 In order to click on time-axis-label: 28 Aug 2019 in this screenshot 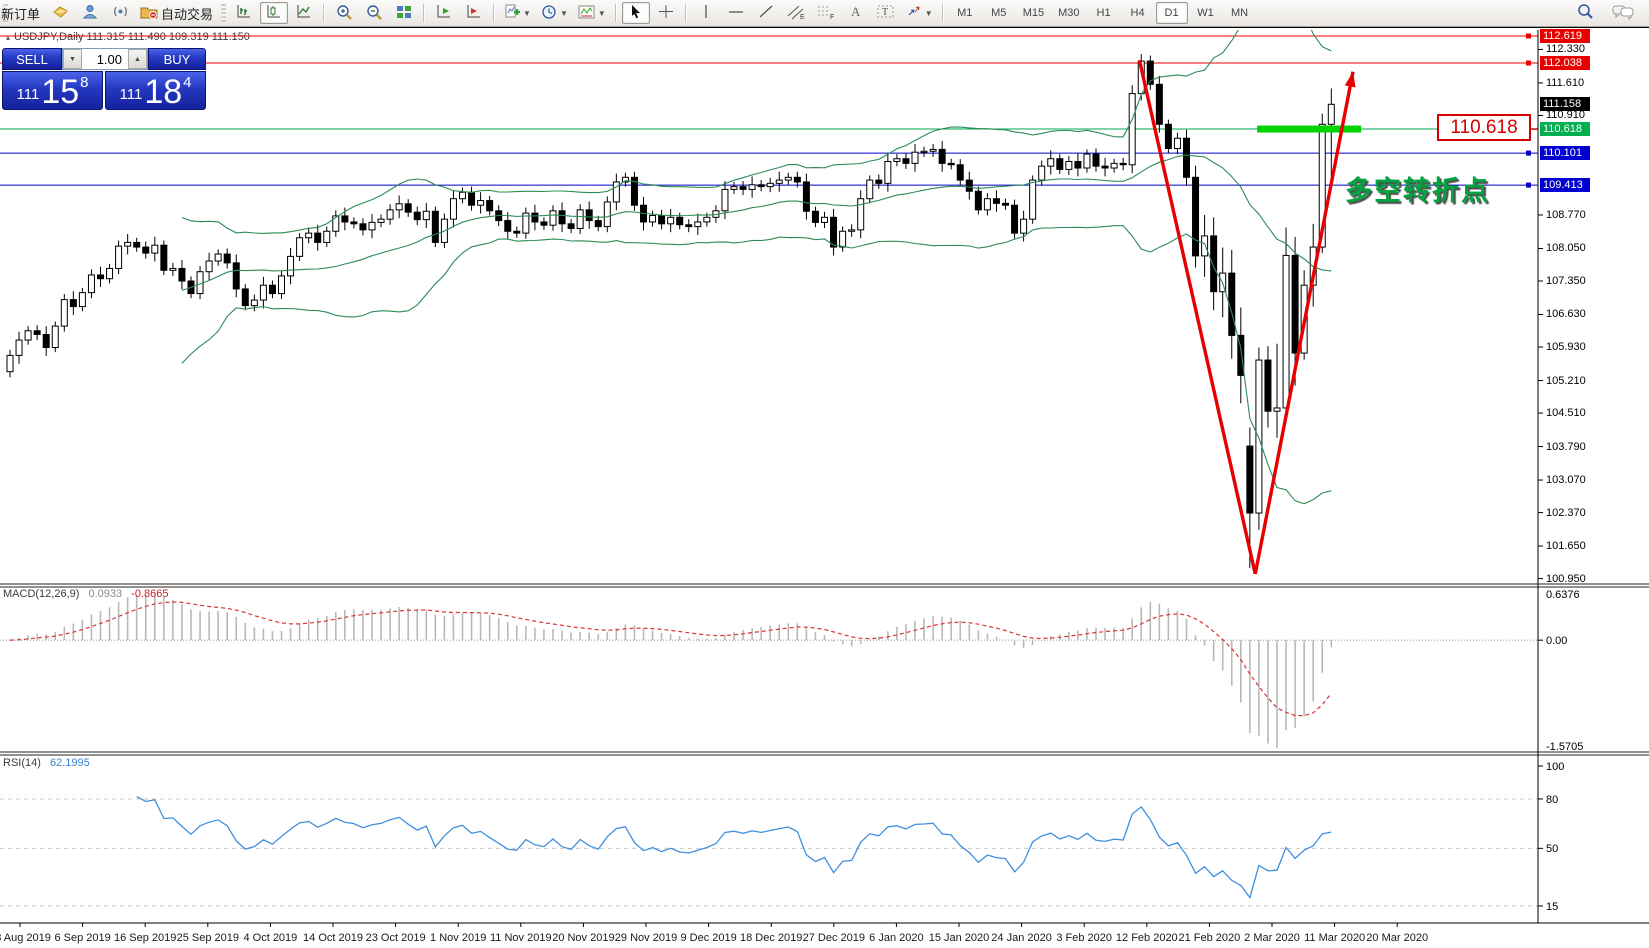, I will do `click(25, 938)`.